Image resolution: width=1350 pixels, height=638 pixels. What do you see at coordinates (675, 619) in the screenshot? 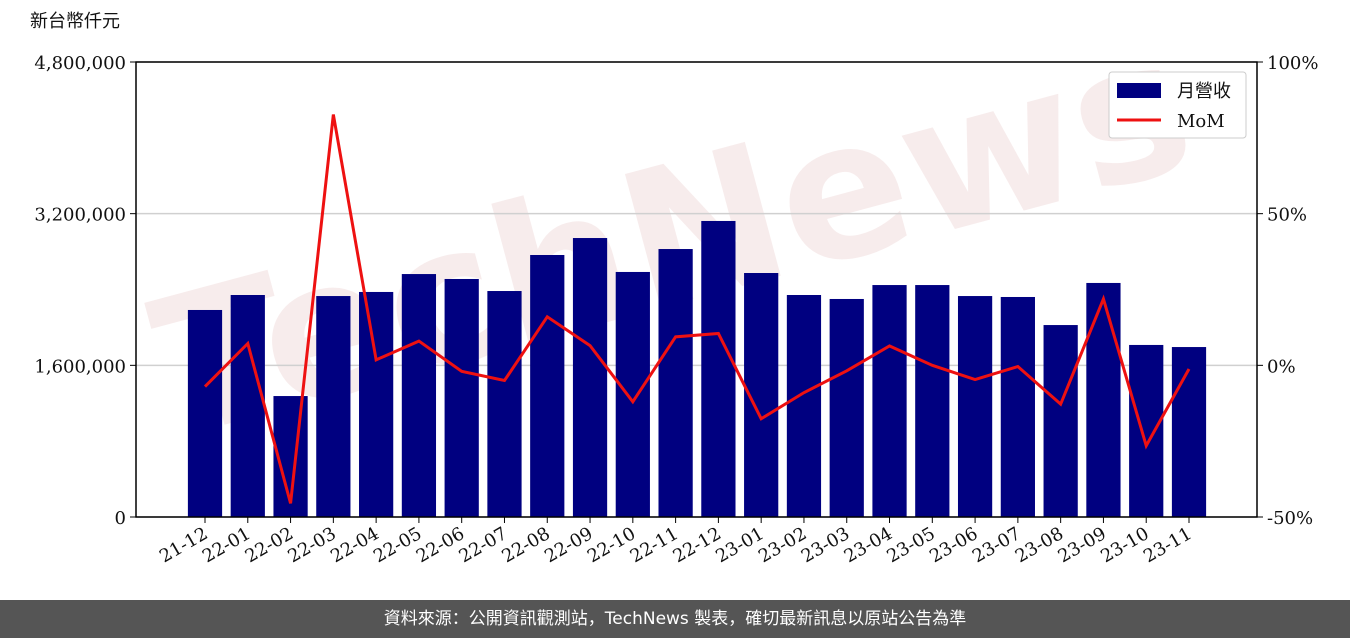
I see `source-footer: 資料來源：公開資訊觀測站，TechNews 製表，確切最新訊息以原站公告為準` at bounding box center [675, 619].